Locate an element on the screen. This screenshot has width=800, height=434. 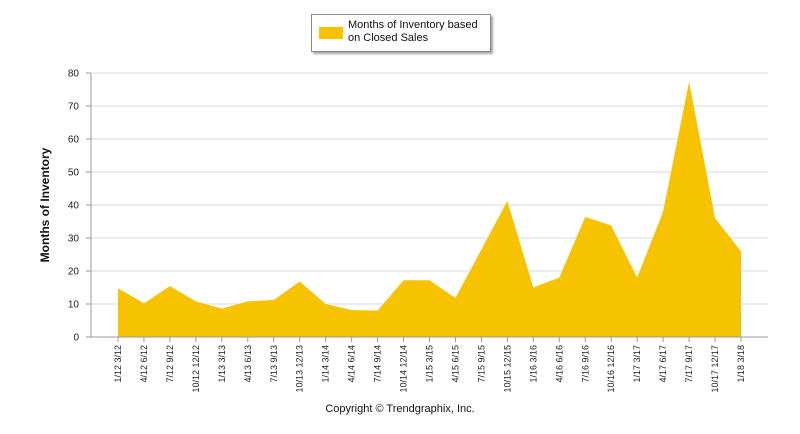
y-tick-label: 30 is located at coordinates (74, 239).